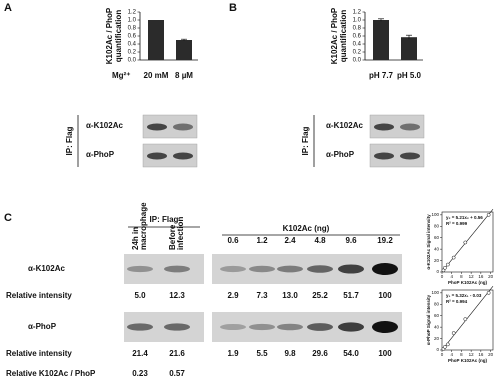  I want to click on intensity-value: 21.6, so click(177, 353).